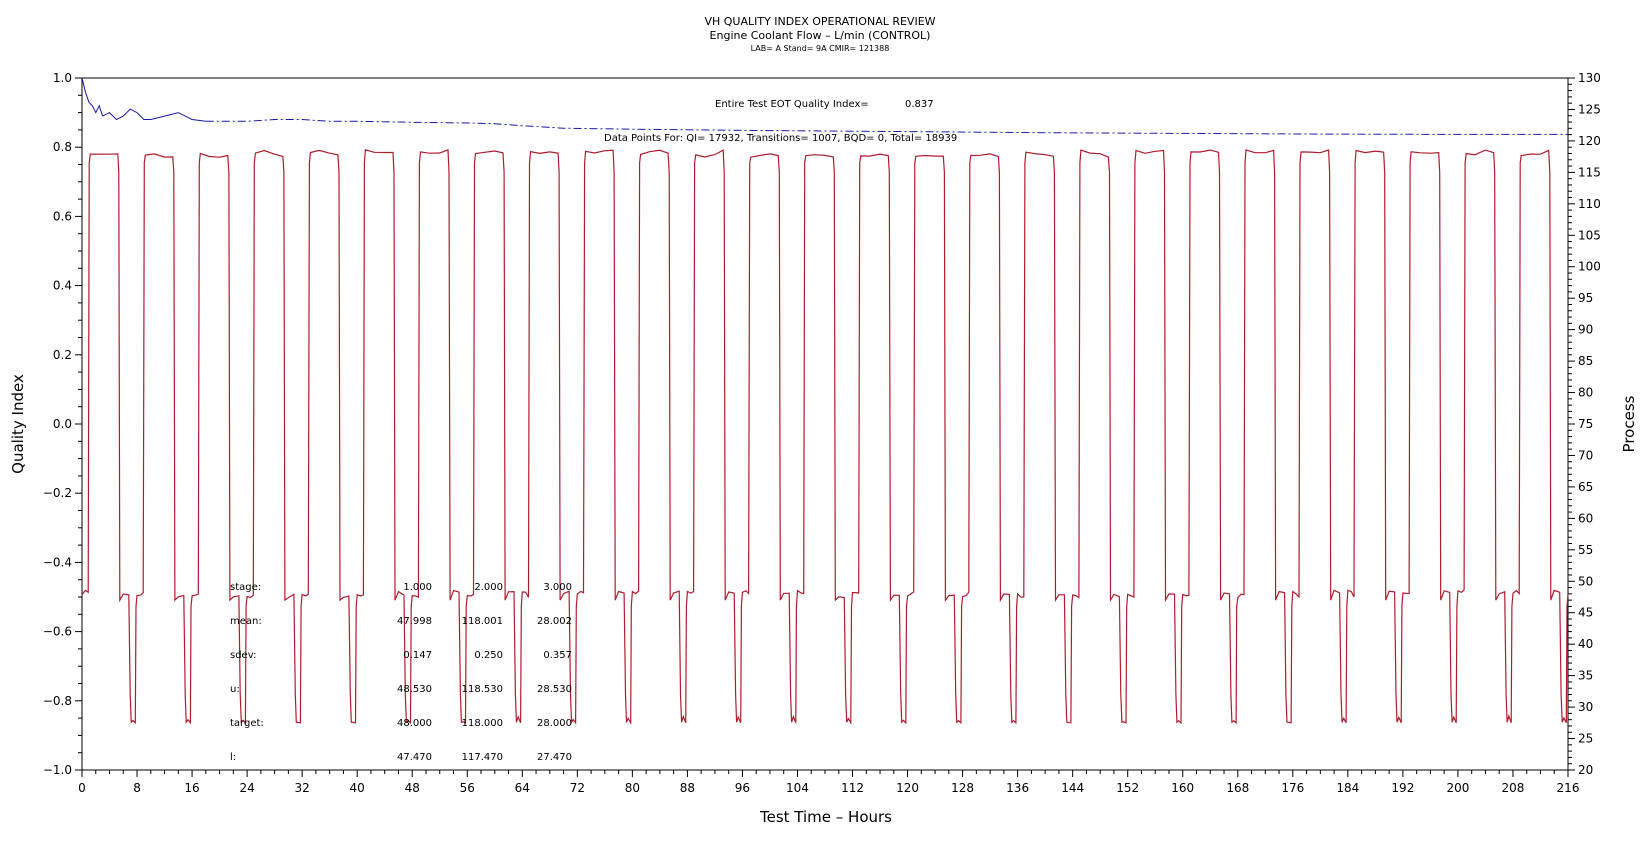  What do you see at coordinates (357, 788) in the screenshot?
I see `x-tick-label: 40` at bounding box center [357, 788].